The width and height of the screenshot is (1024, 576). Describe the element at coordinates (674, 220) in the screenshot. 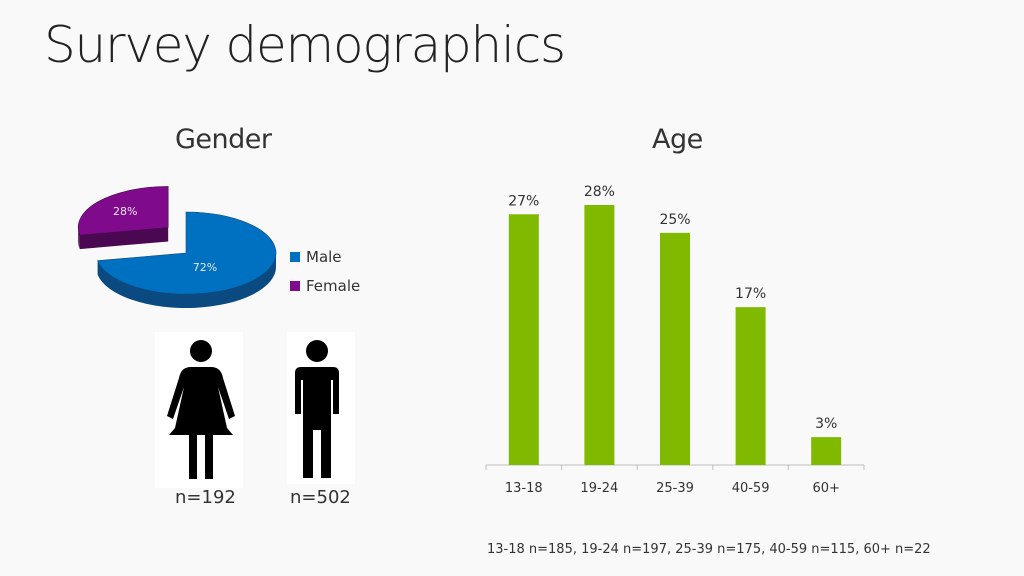

I see `bar-label-25-39: 25%` at that location.